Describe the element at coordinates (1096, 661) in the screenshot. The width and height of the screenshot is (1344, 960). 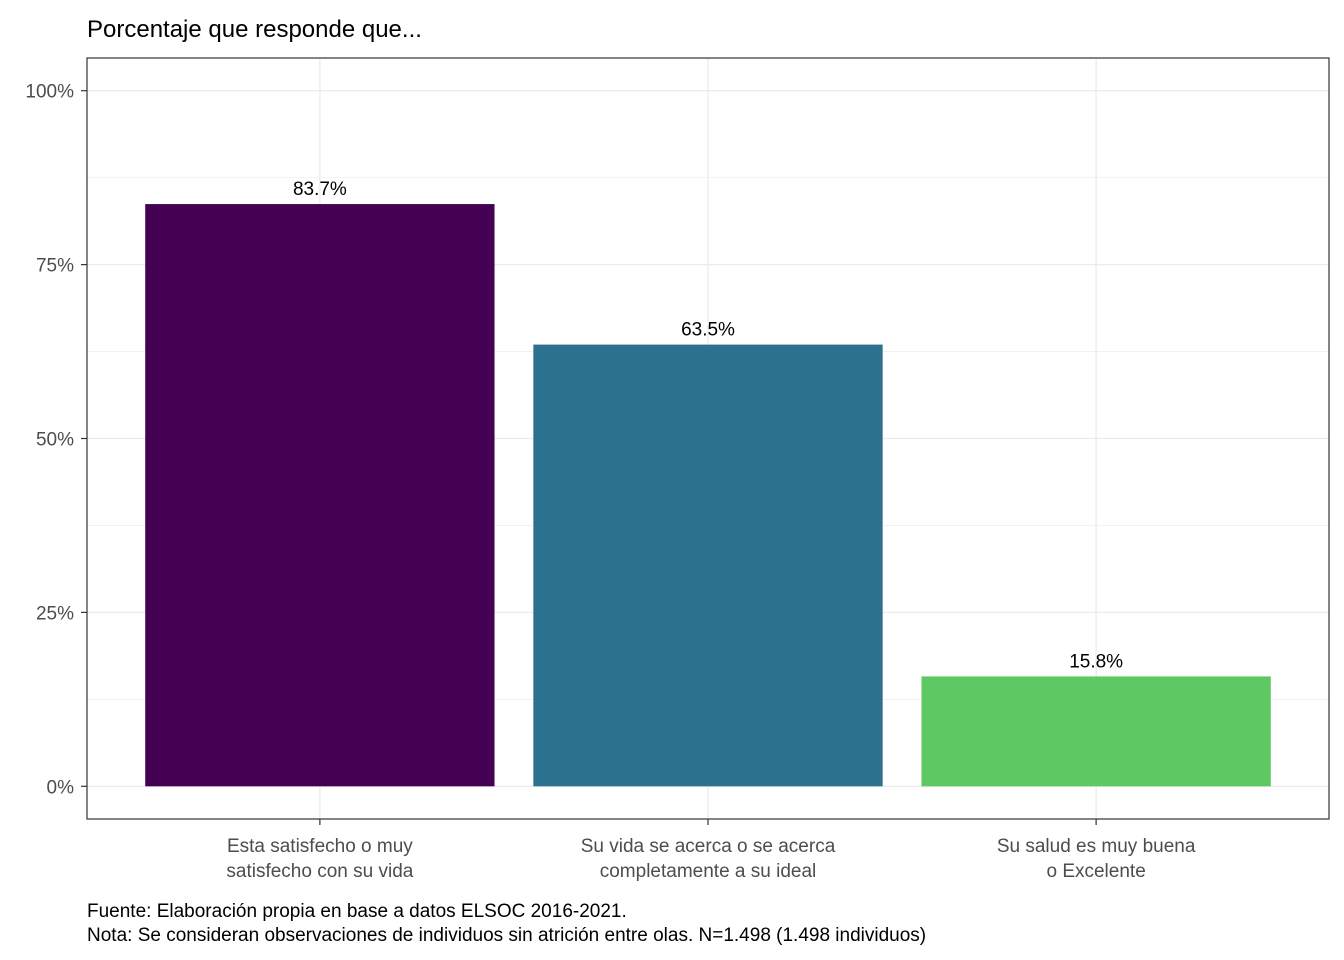
I see `data-label: 15.8%` at that location.